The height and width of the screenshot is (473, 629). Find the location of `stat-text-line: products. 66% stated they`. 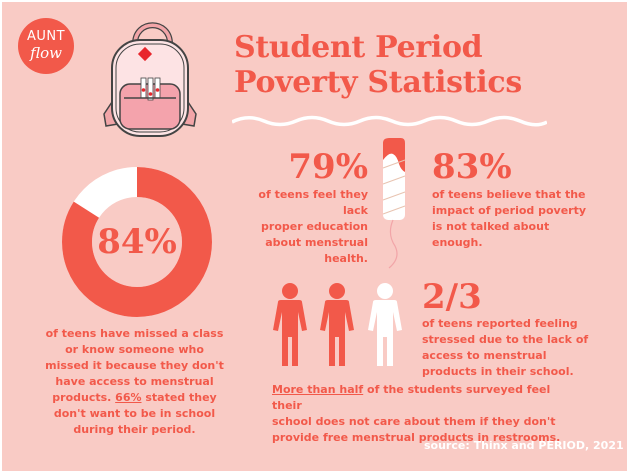

stat-text-line: products. 66% stated they is located at coordinates (134, 398).